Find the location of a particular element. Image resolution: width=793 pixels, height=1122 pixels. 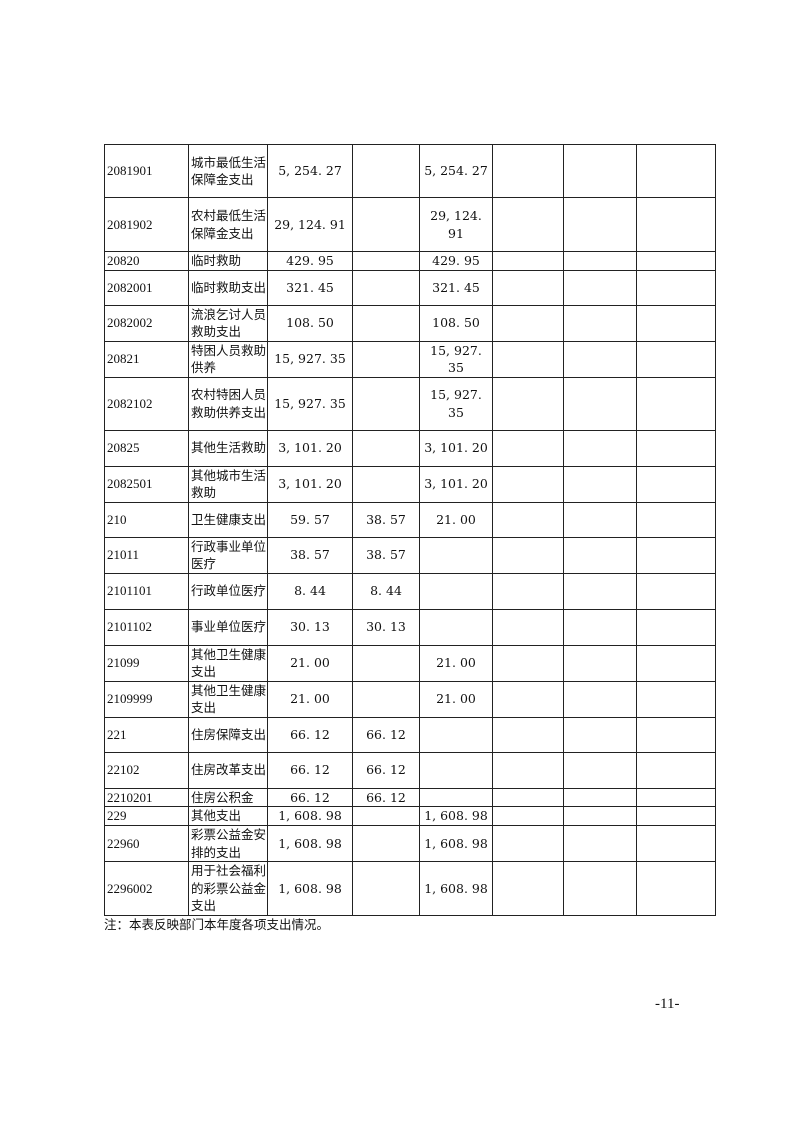

cell-name: 行政单位医疗 is located at coordinates (228, 591).